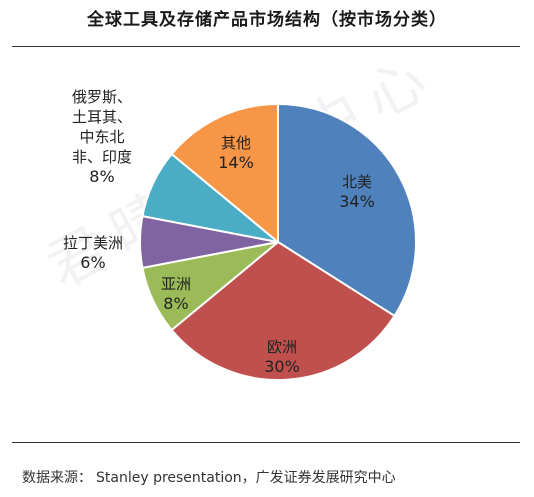 Image resolution: width=534 pixels, height=497 pixels. What do you see at coordinates (93, 243) in the screenshot?
I see `slice-category-label: 拉丁美洲` at bounding box center [93, 243].